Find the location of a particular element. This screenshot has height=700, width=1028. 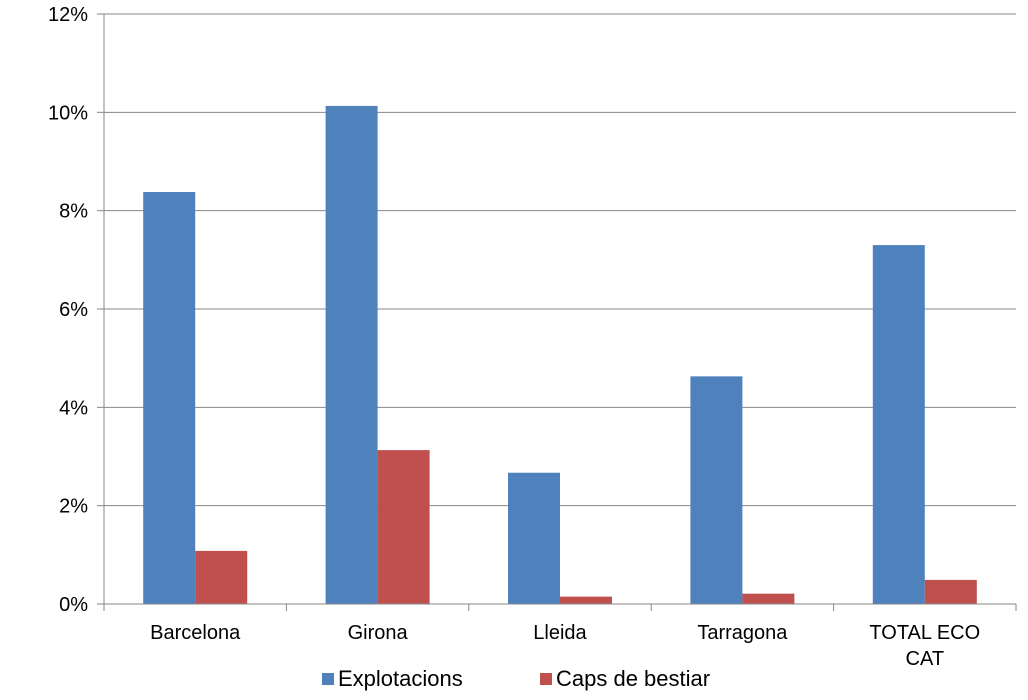

category-label: Girona is located at coordinates (378, 633).